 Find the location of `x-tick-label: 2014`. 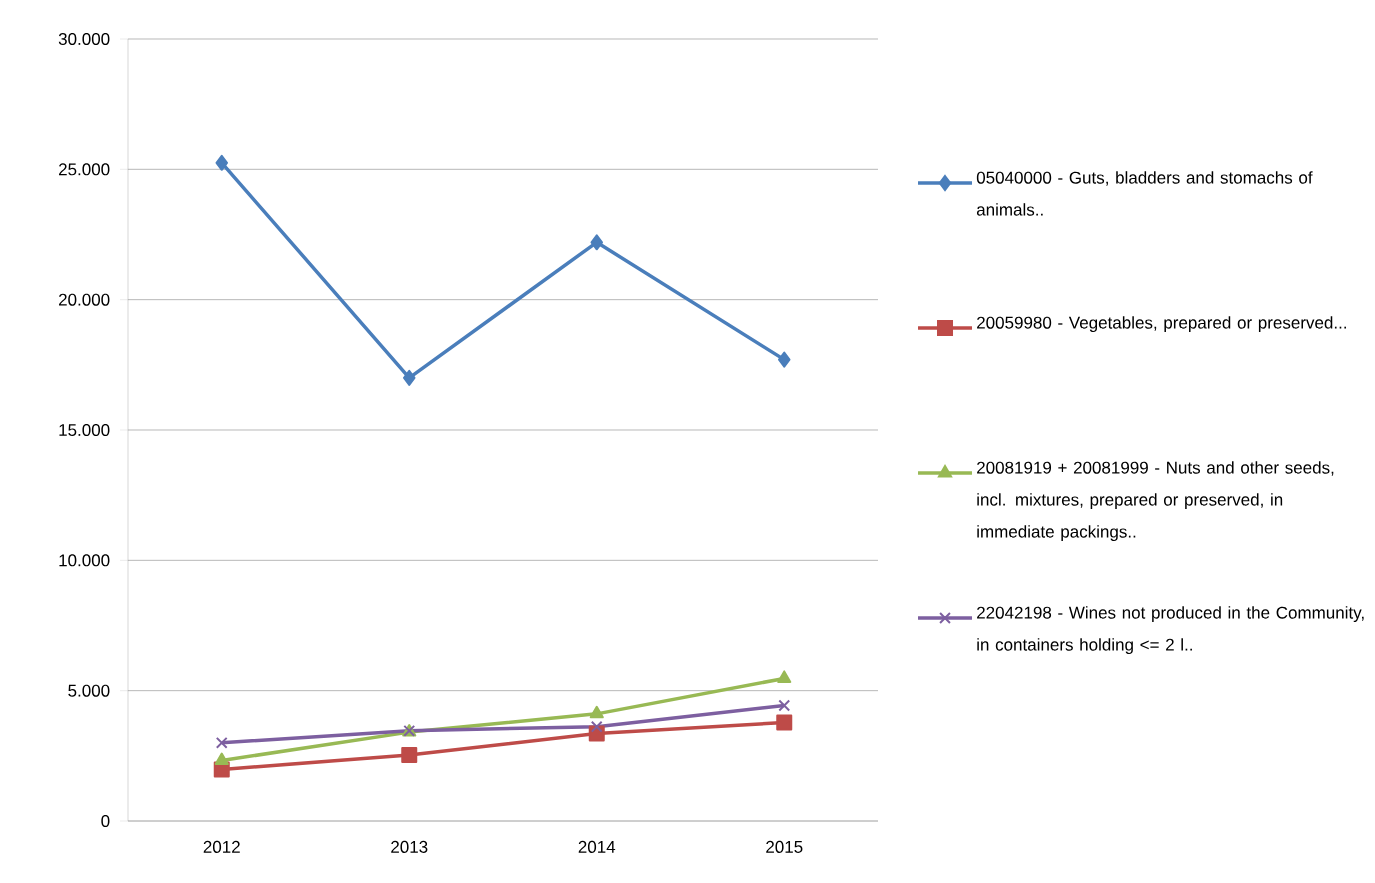

x-tick-label: 2014 is located at coordinates (597, 846).